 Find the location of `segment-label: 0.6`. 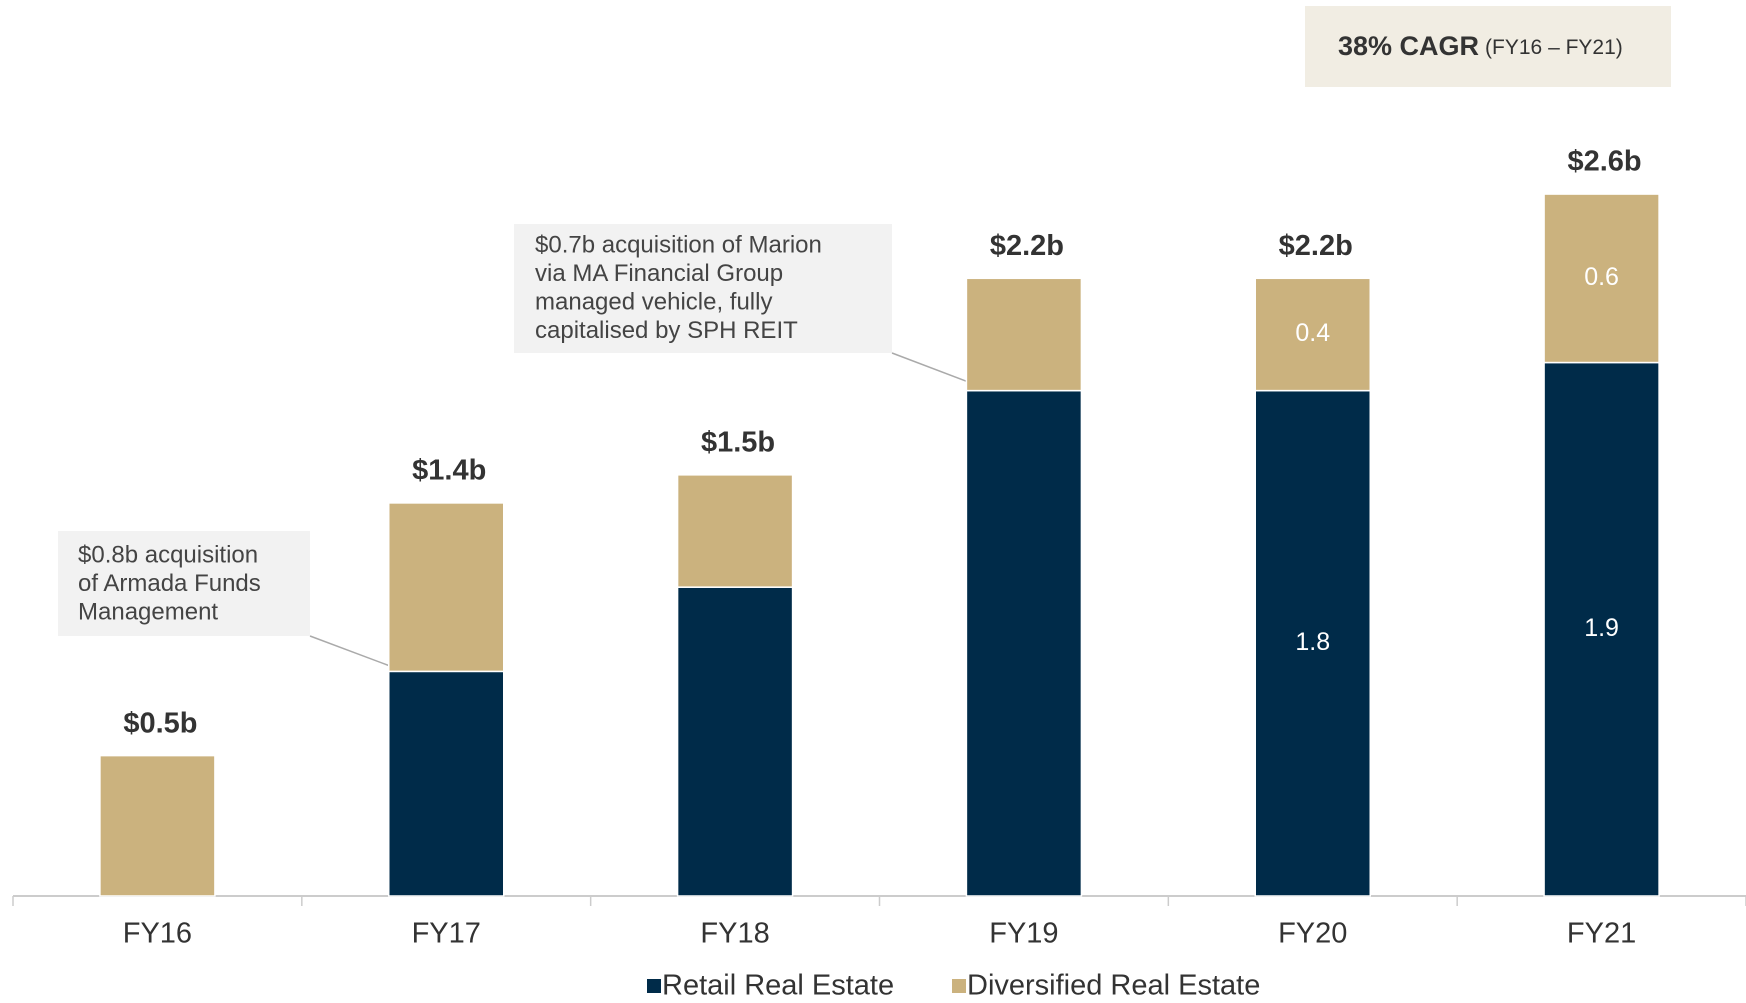

segment-label: 0.6 is located at coordinates (1601, 277).